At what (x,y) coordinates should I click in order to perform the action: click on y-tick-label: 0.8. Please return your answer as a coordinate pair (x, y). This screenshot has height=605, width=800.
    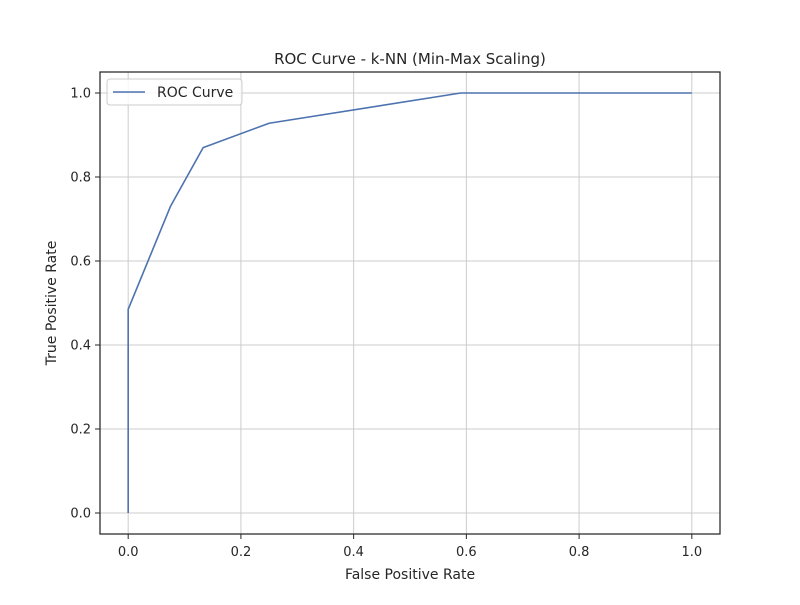
    Looking at the image, I should click on (80, 178).